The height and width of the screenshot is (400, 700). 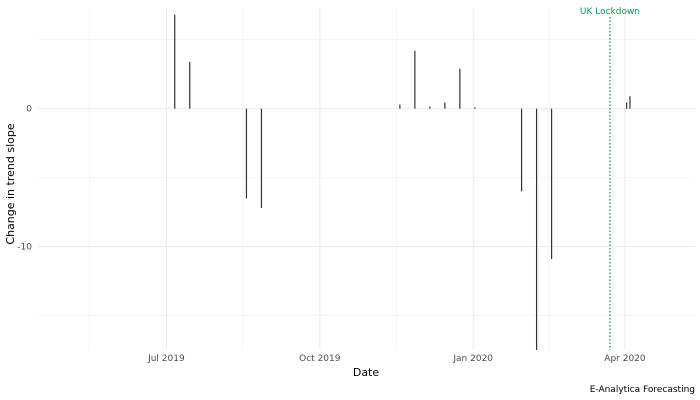 What do you see at coordinates (625, 359) in the screenshot?
I see `x-tick-label: Apr 2020` at bounding box center [625, 359].